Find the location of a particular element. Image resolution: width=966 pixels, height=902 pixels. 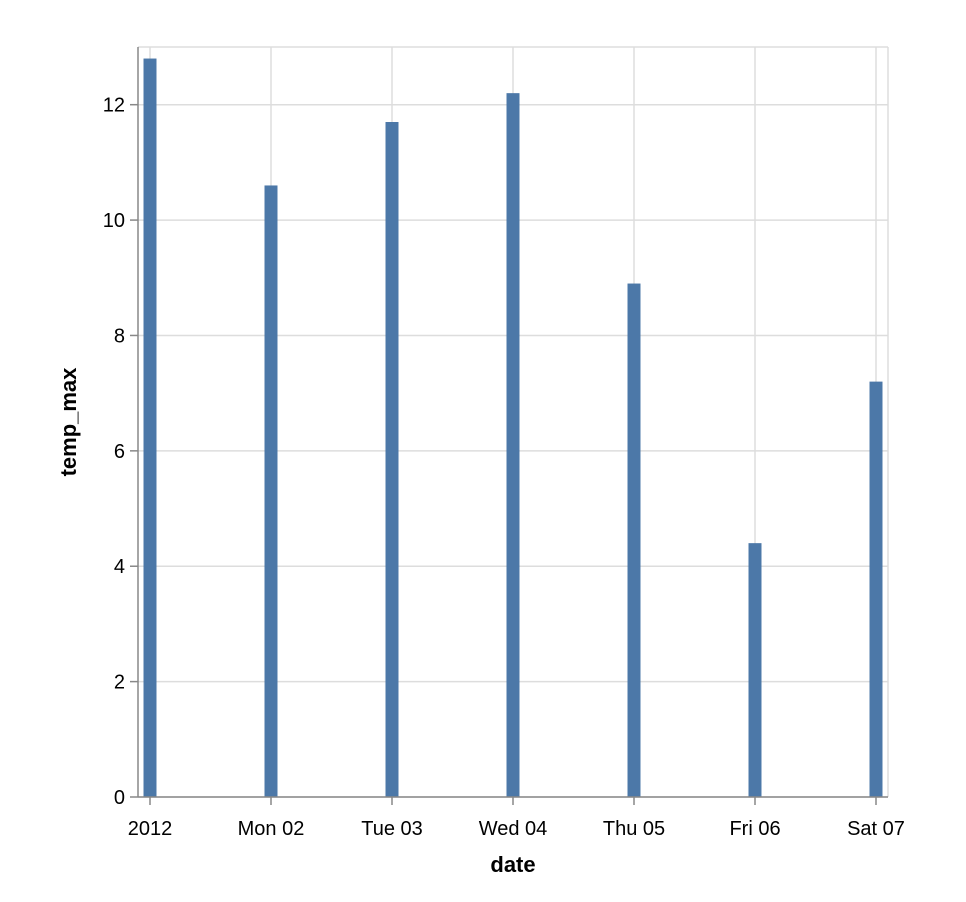

x-tick-label: Mon 02 is located at coordinates (271, 829).